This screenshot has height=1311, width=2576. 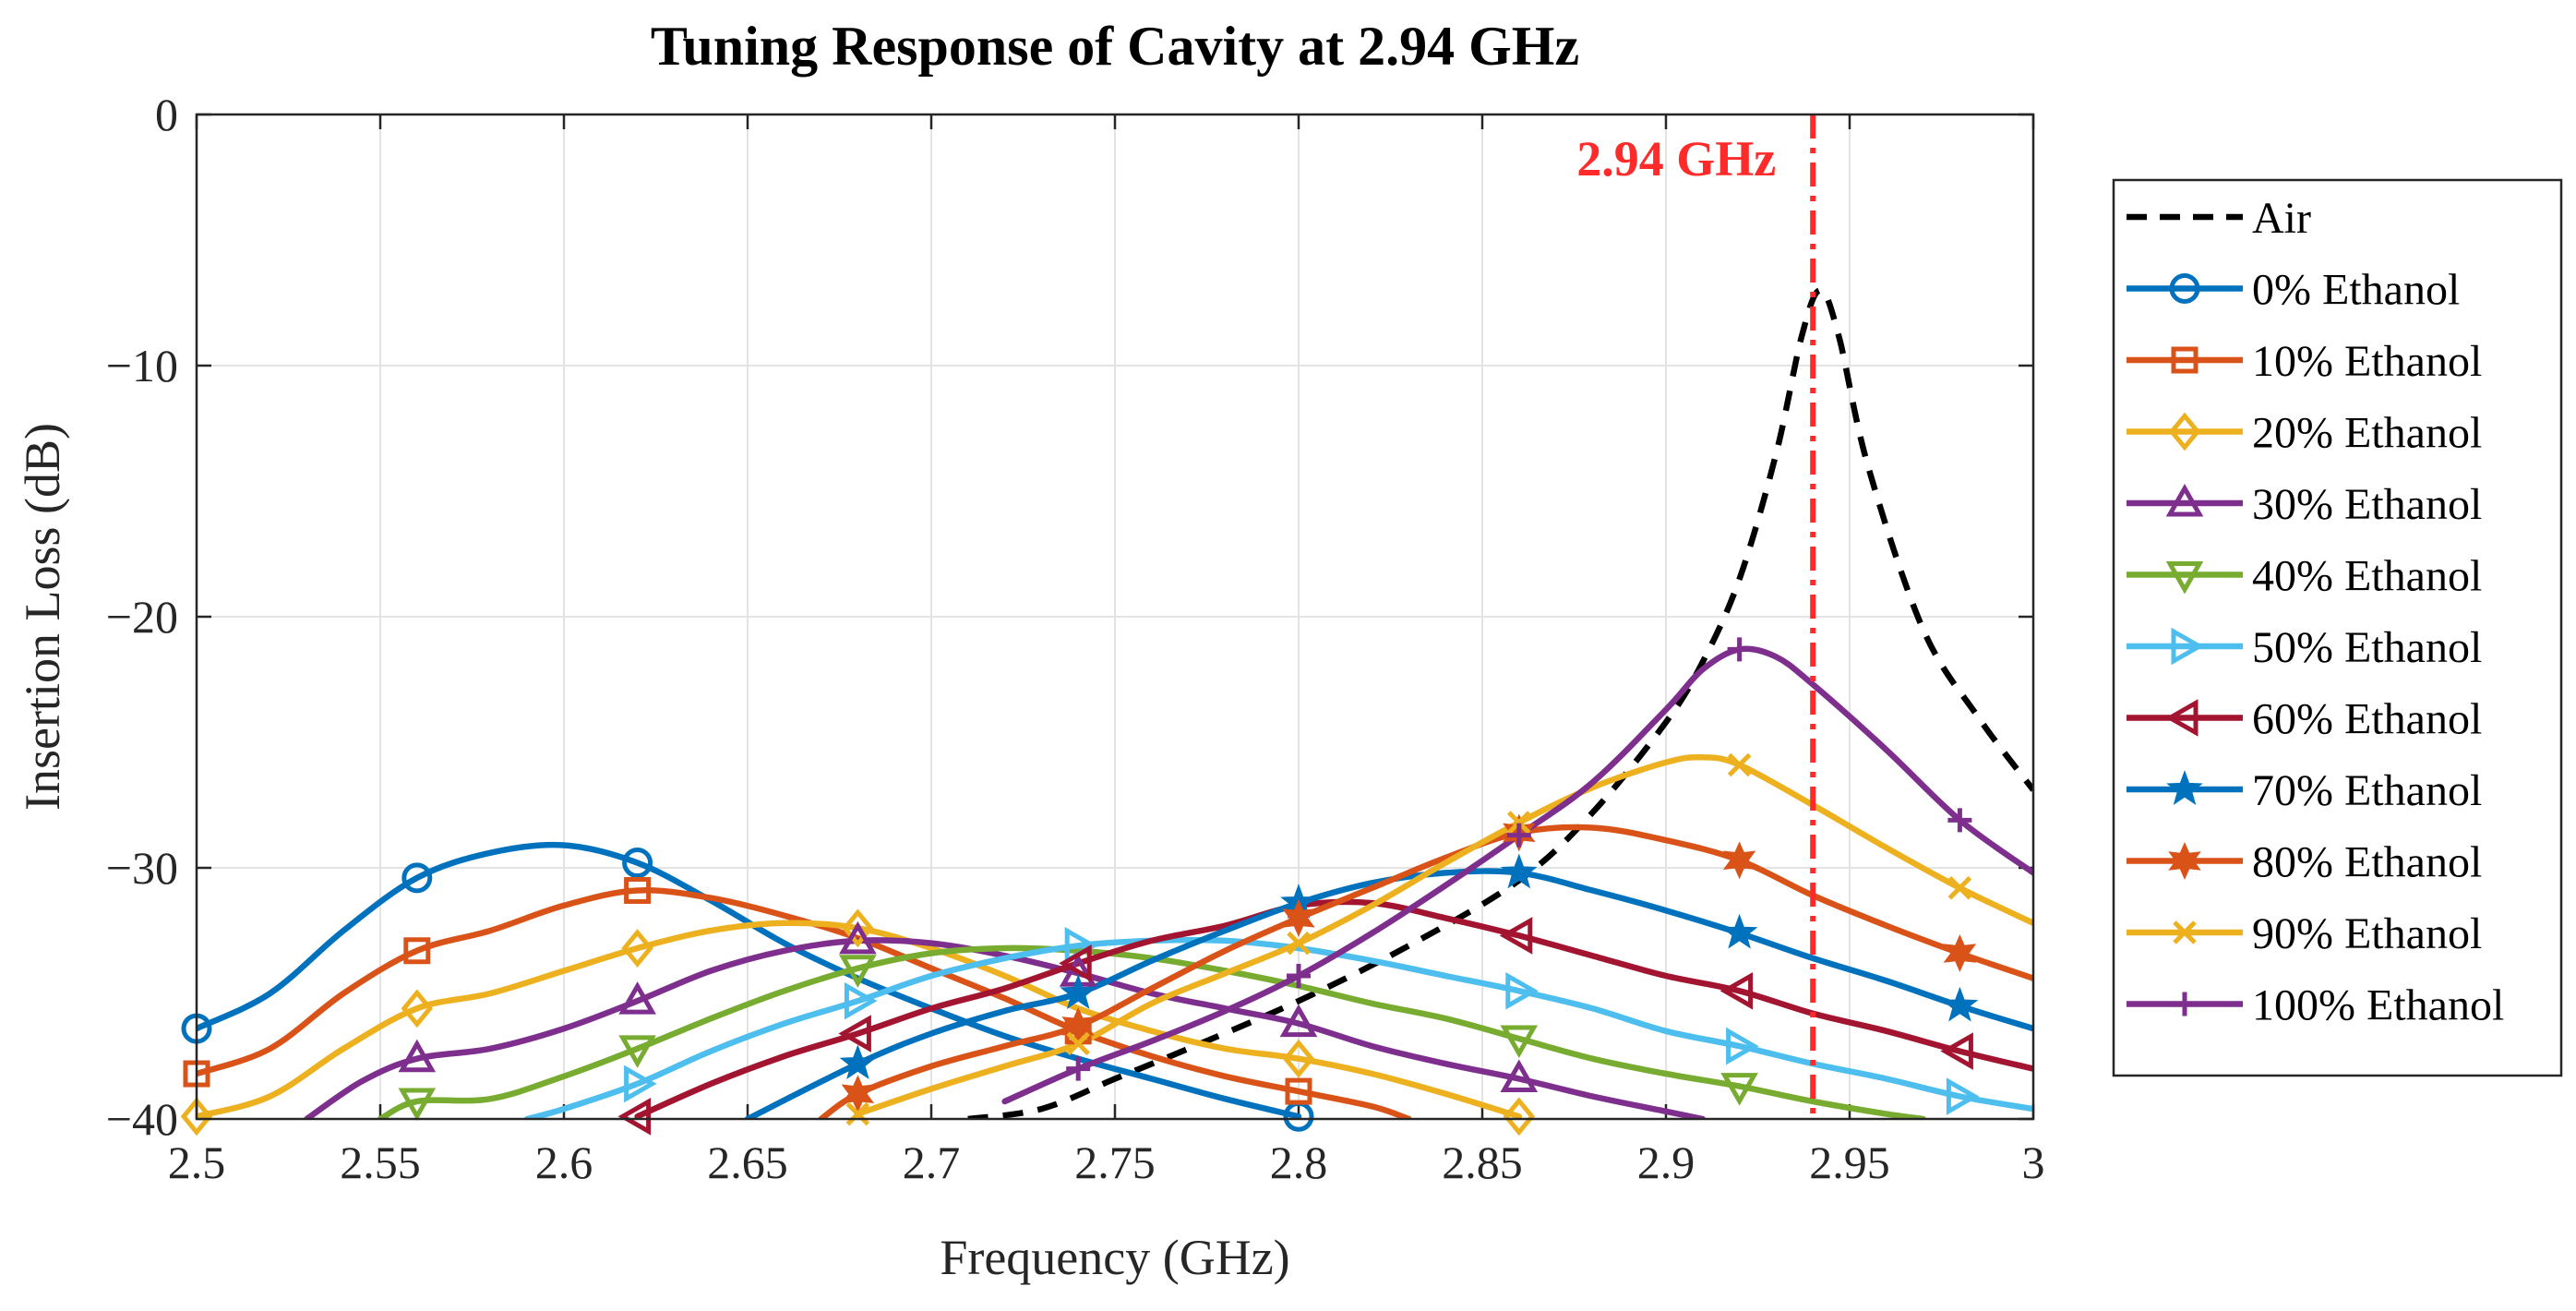 What do you see at coordinates (2367, 647) in the screenshot?
I see `legend-label: 50% Ethanol` at bounding box center [2367, 647].